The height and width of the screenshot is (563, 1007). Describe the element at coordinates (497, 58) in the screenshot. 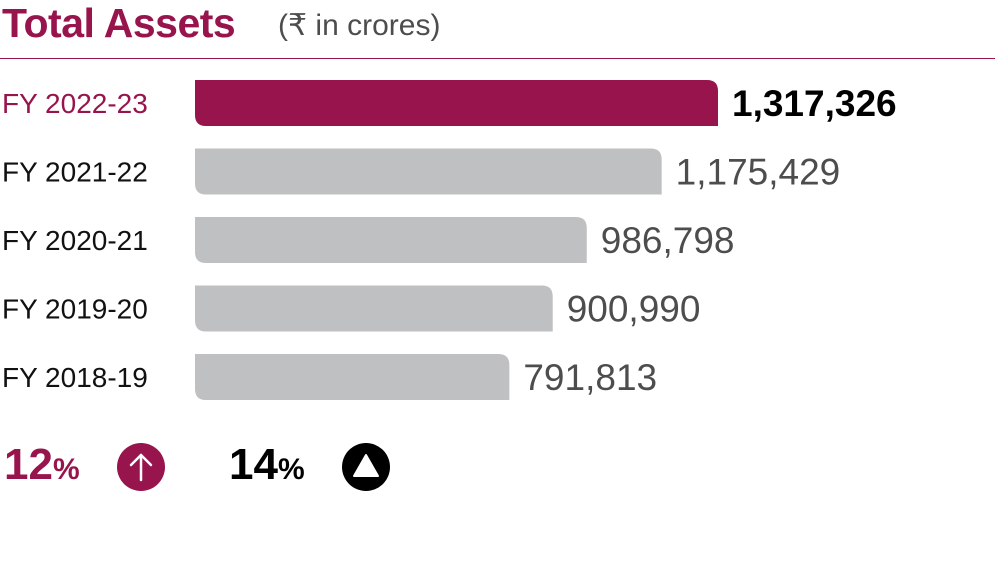

I see `header-divider` at that location.